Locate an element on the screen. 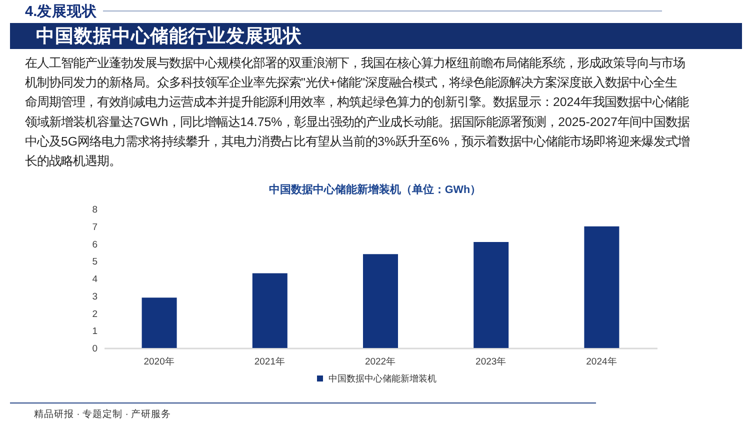  text: 4.发展现状 is located at coordinates (61, 11).